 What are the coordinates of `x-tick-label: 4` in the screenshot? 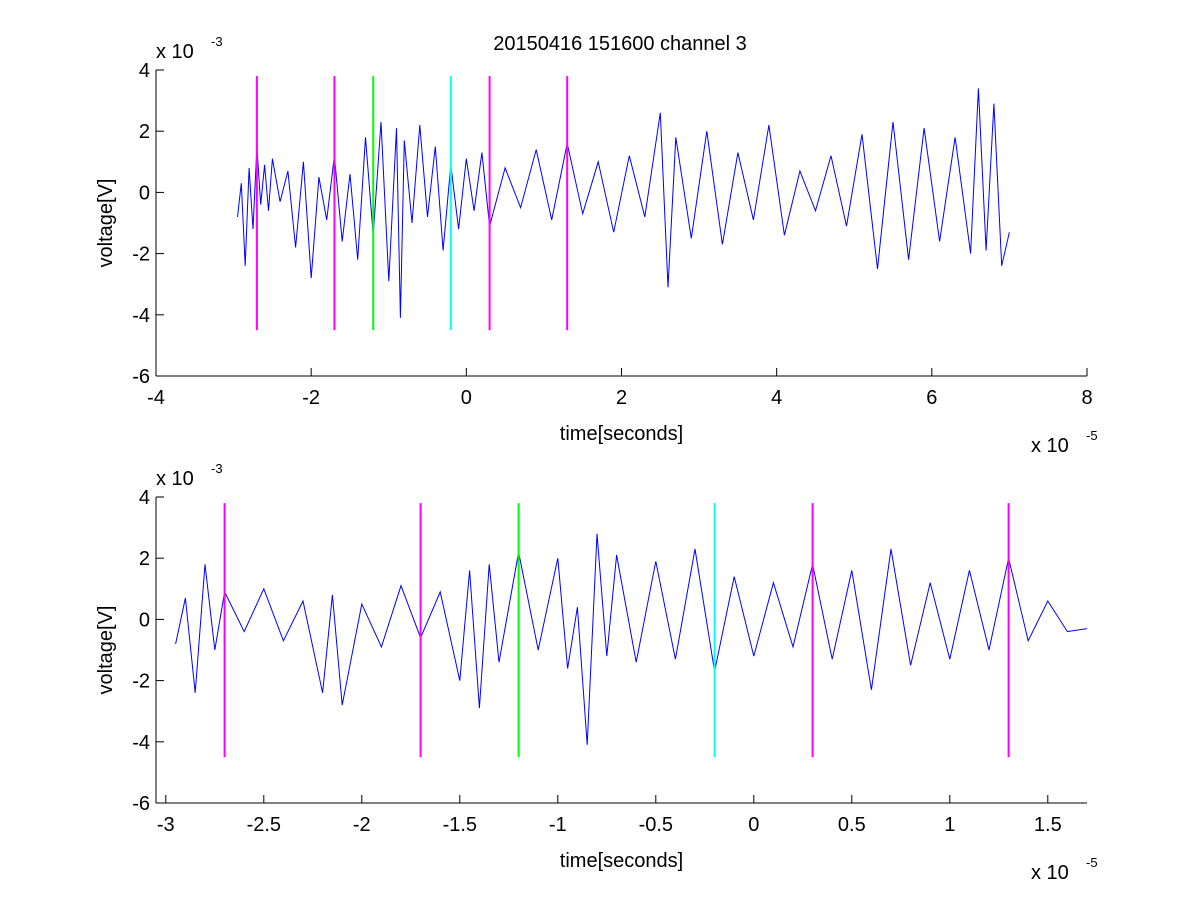 It's located at (776, 398).